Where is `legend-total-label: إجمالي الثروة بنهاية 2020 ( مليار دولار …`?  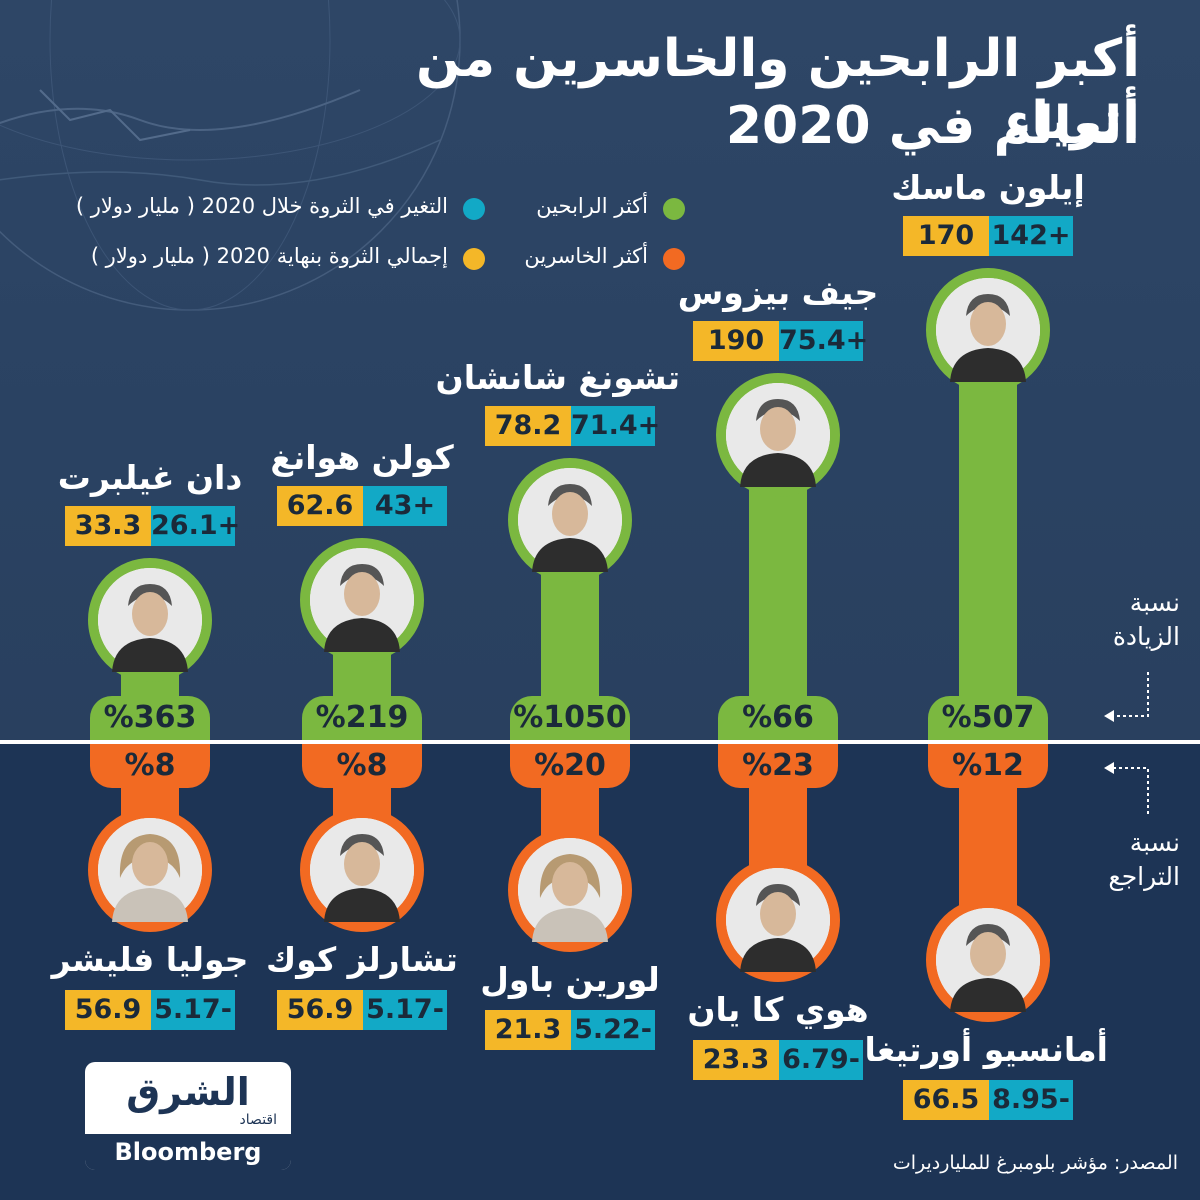
legend-total-label: إجمالي الثروة بنهاية 2020 ( مليار دولار … is located at coordinates (269, 256).